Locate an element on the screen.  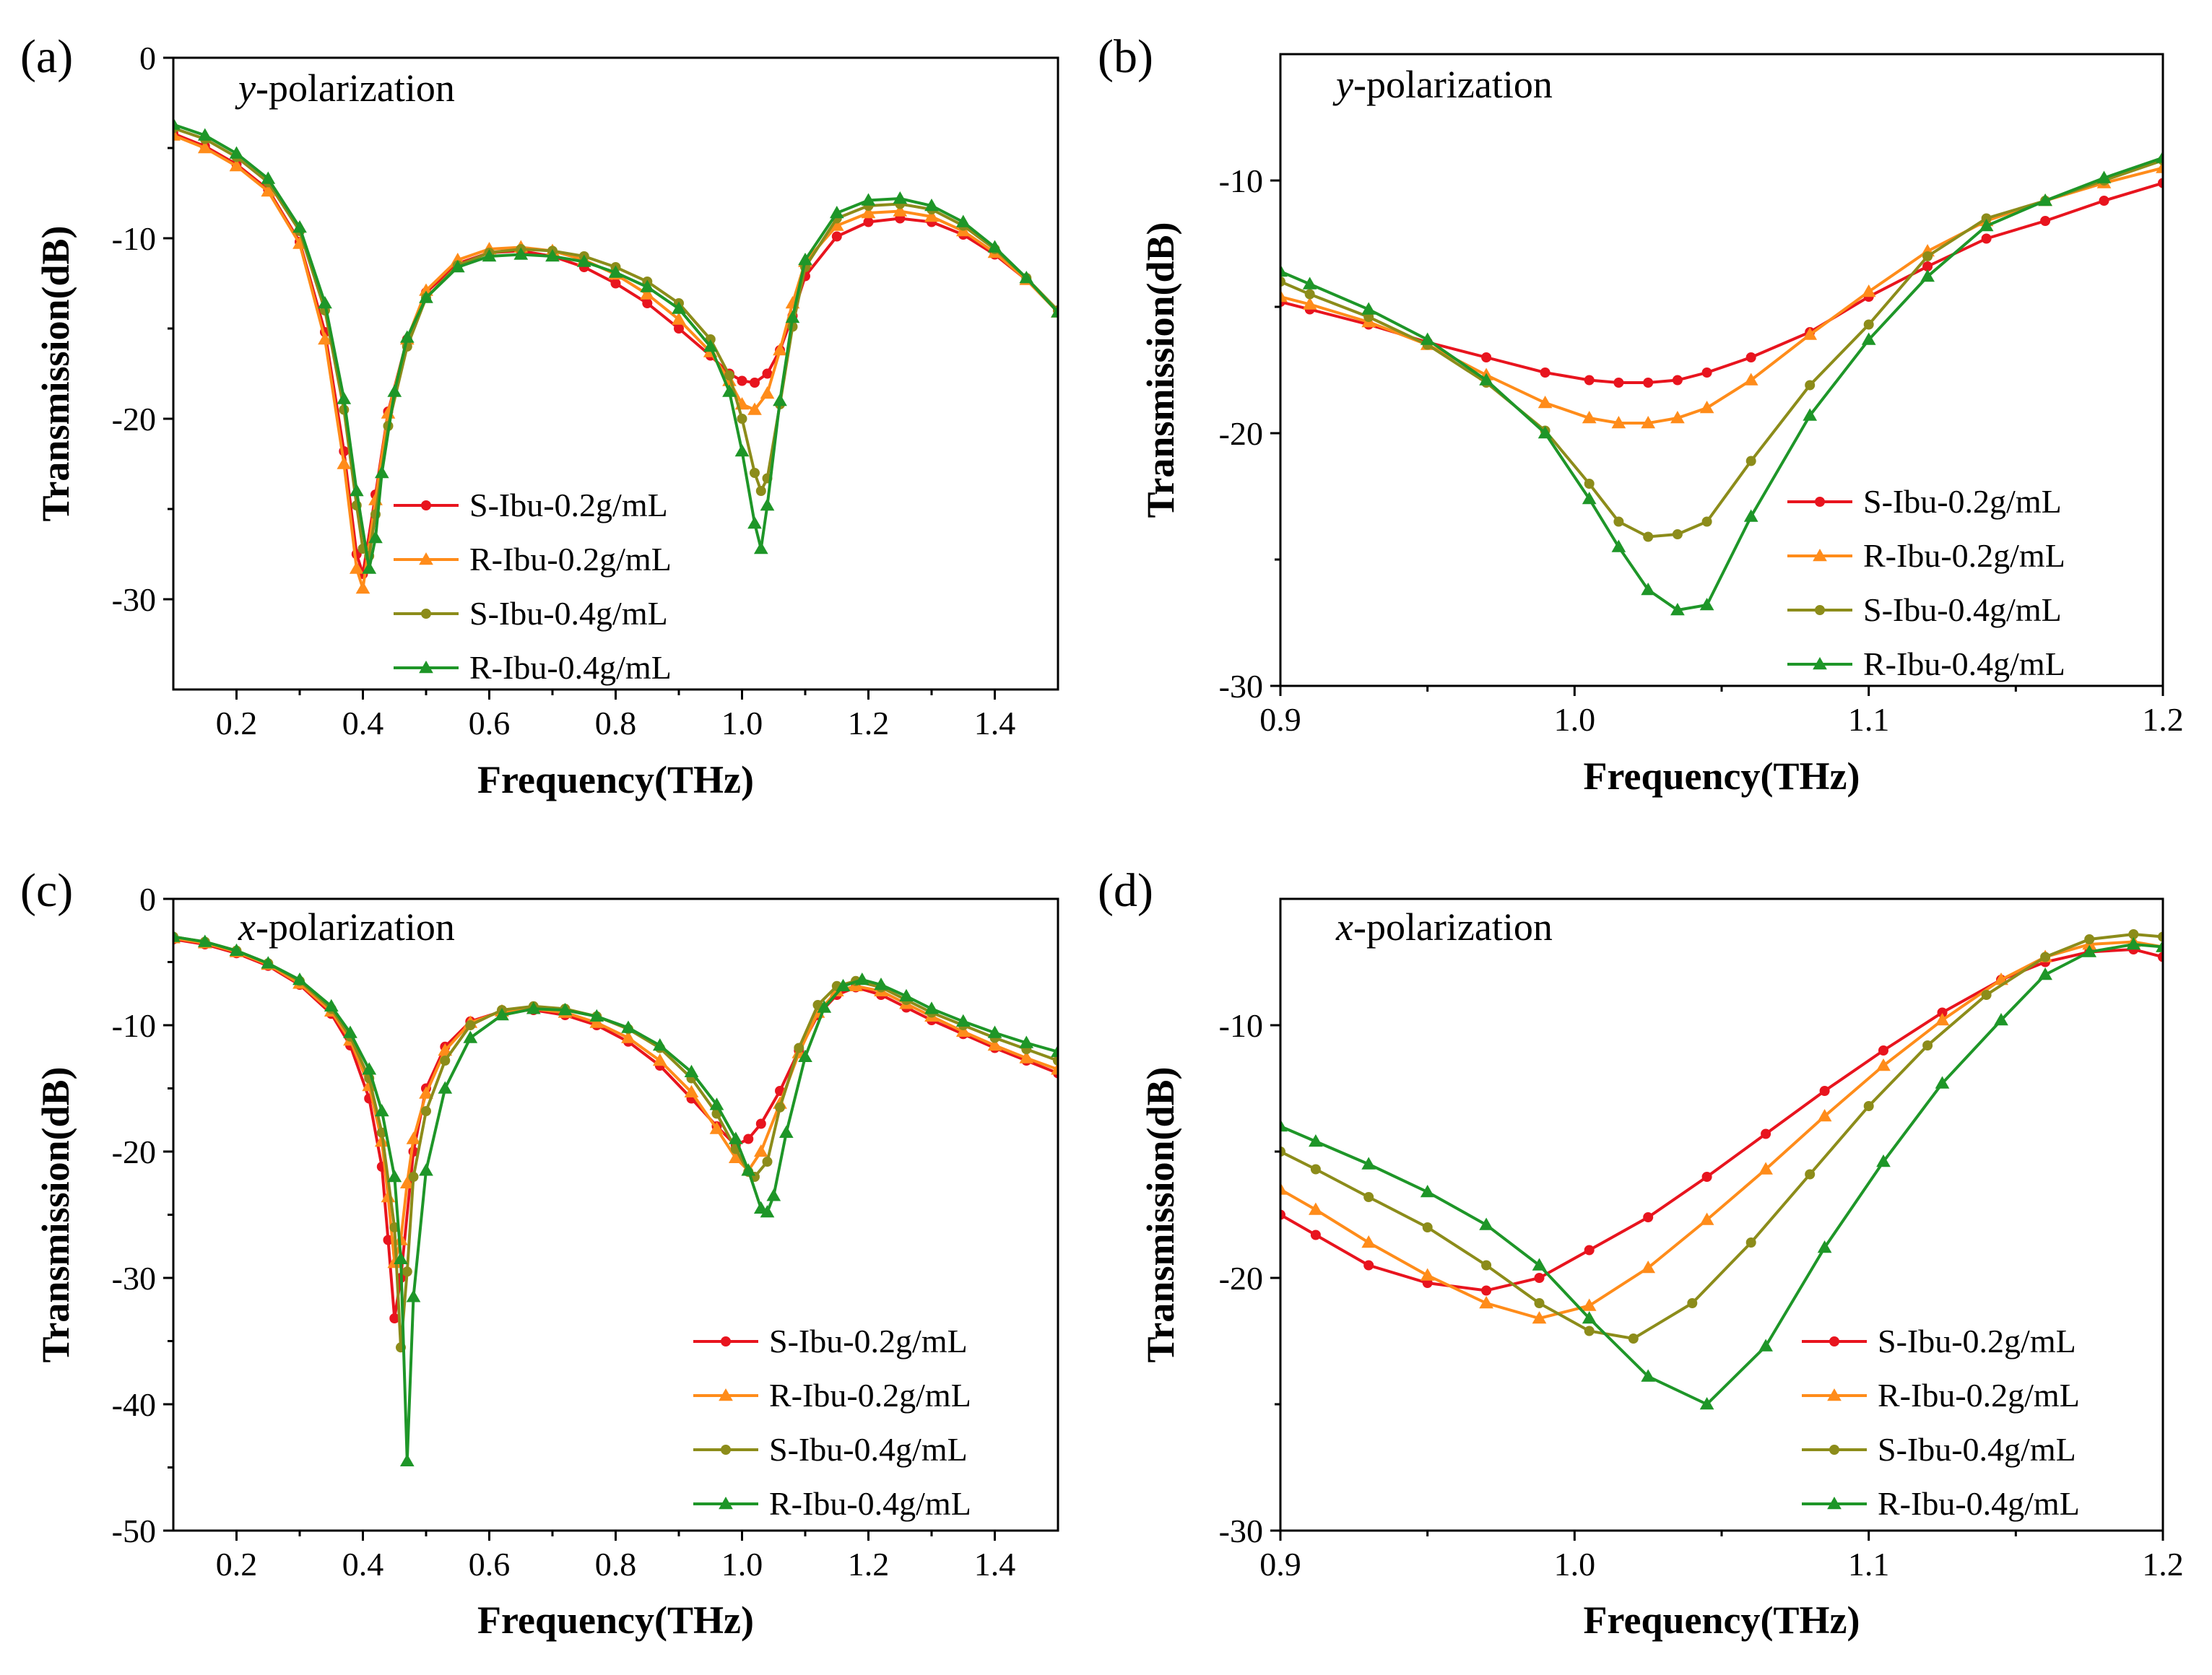
plot-area is located at coordinates (1722, 383).